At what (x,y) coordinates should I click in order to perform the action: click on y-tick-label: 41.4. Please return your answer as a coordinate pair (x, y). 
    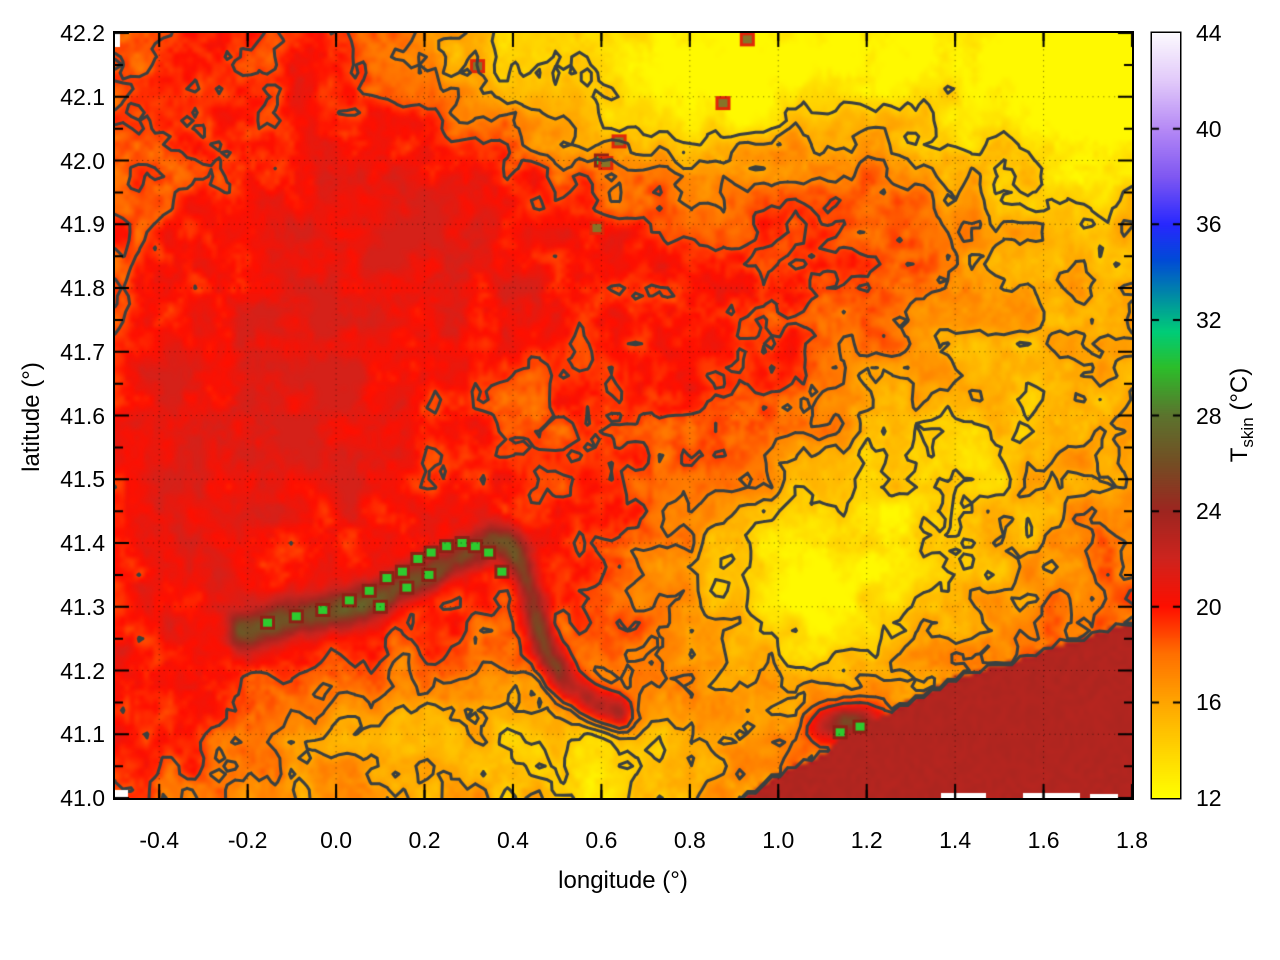
    Looking at the image, I should click on (82, 543).